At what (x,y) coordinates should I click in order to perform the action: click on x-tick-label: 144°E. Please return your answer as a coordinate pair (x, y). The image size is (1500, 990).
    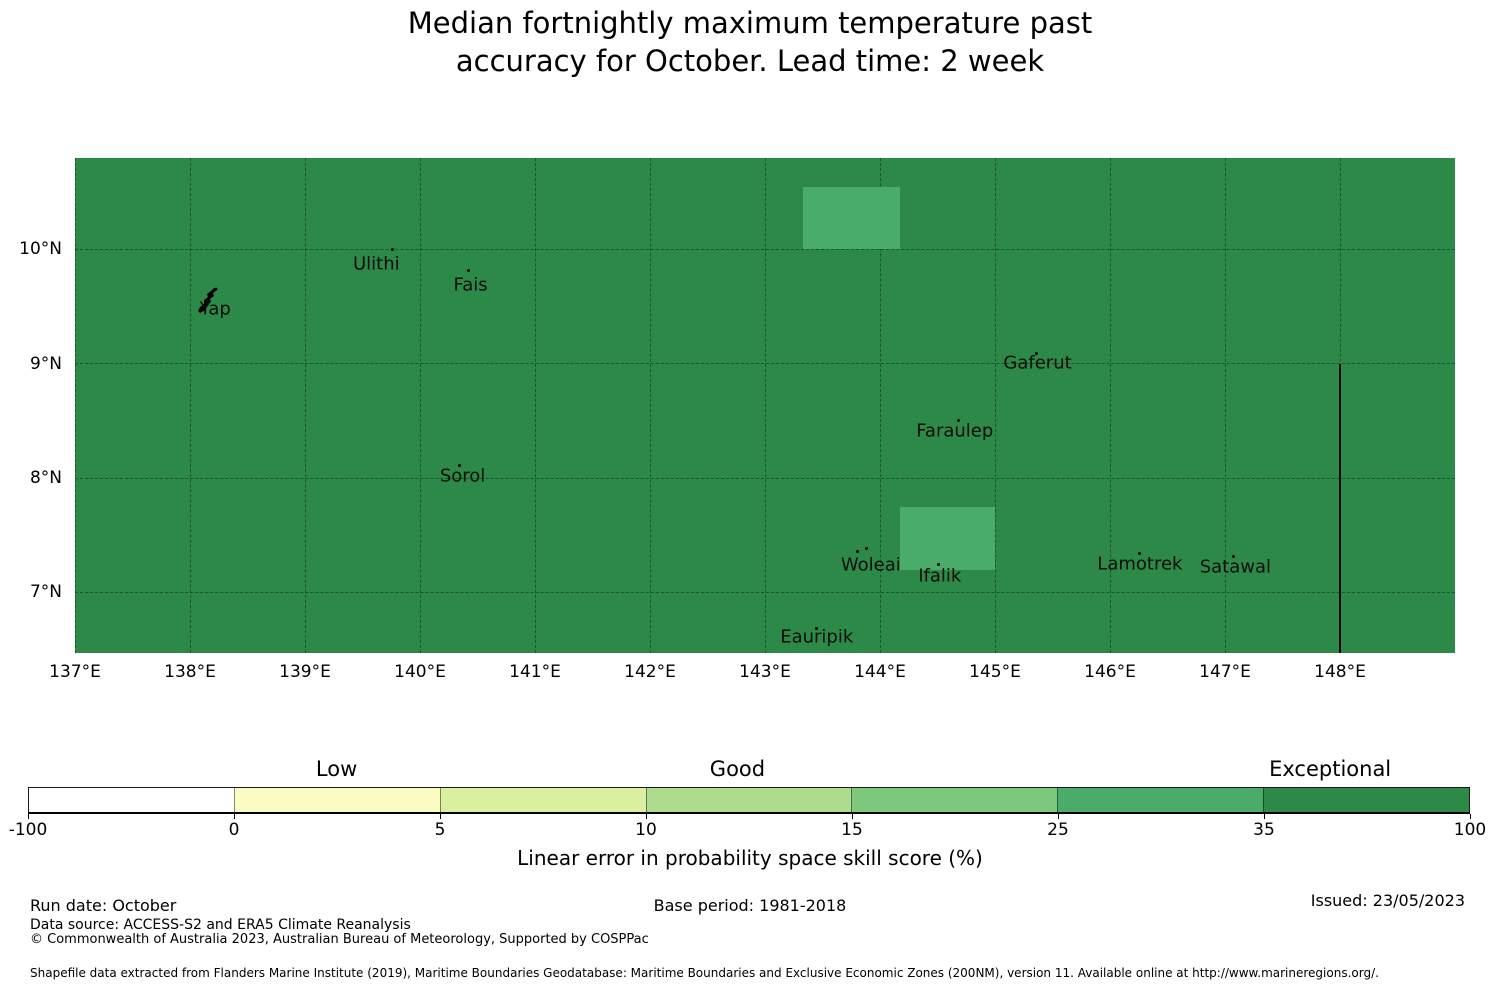
    Looking at the image, I should click on (880, 672).